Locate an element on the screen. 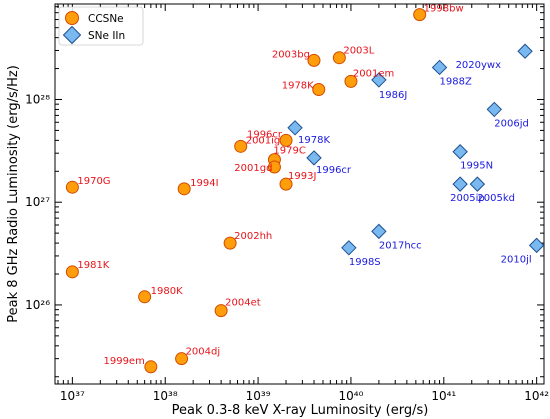  x-tick-label: 10⁴⁰ is located at coordinates (350, 396).